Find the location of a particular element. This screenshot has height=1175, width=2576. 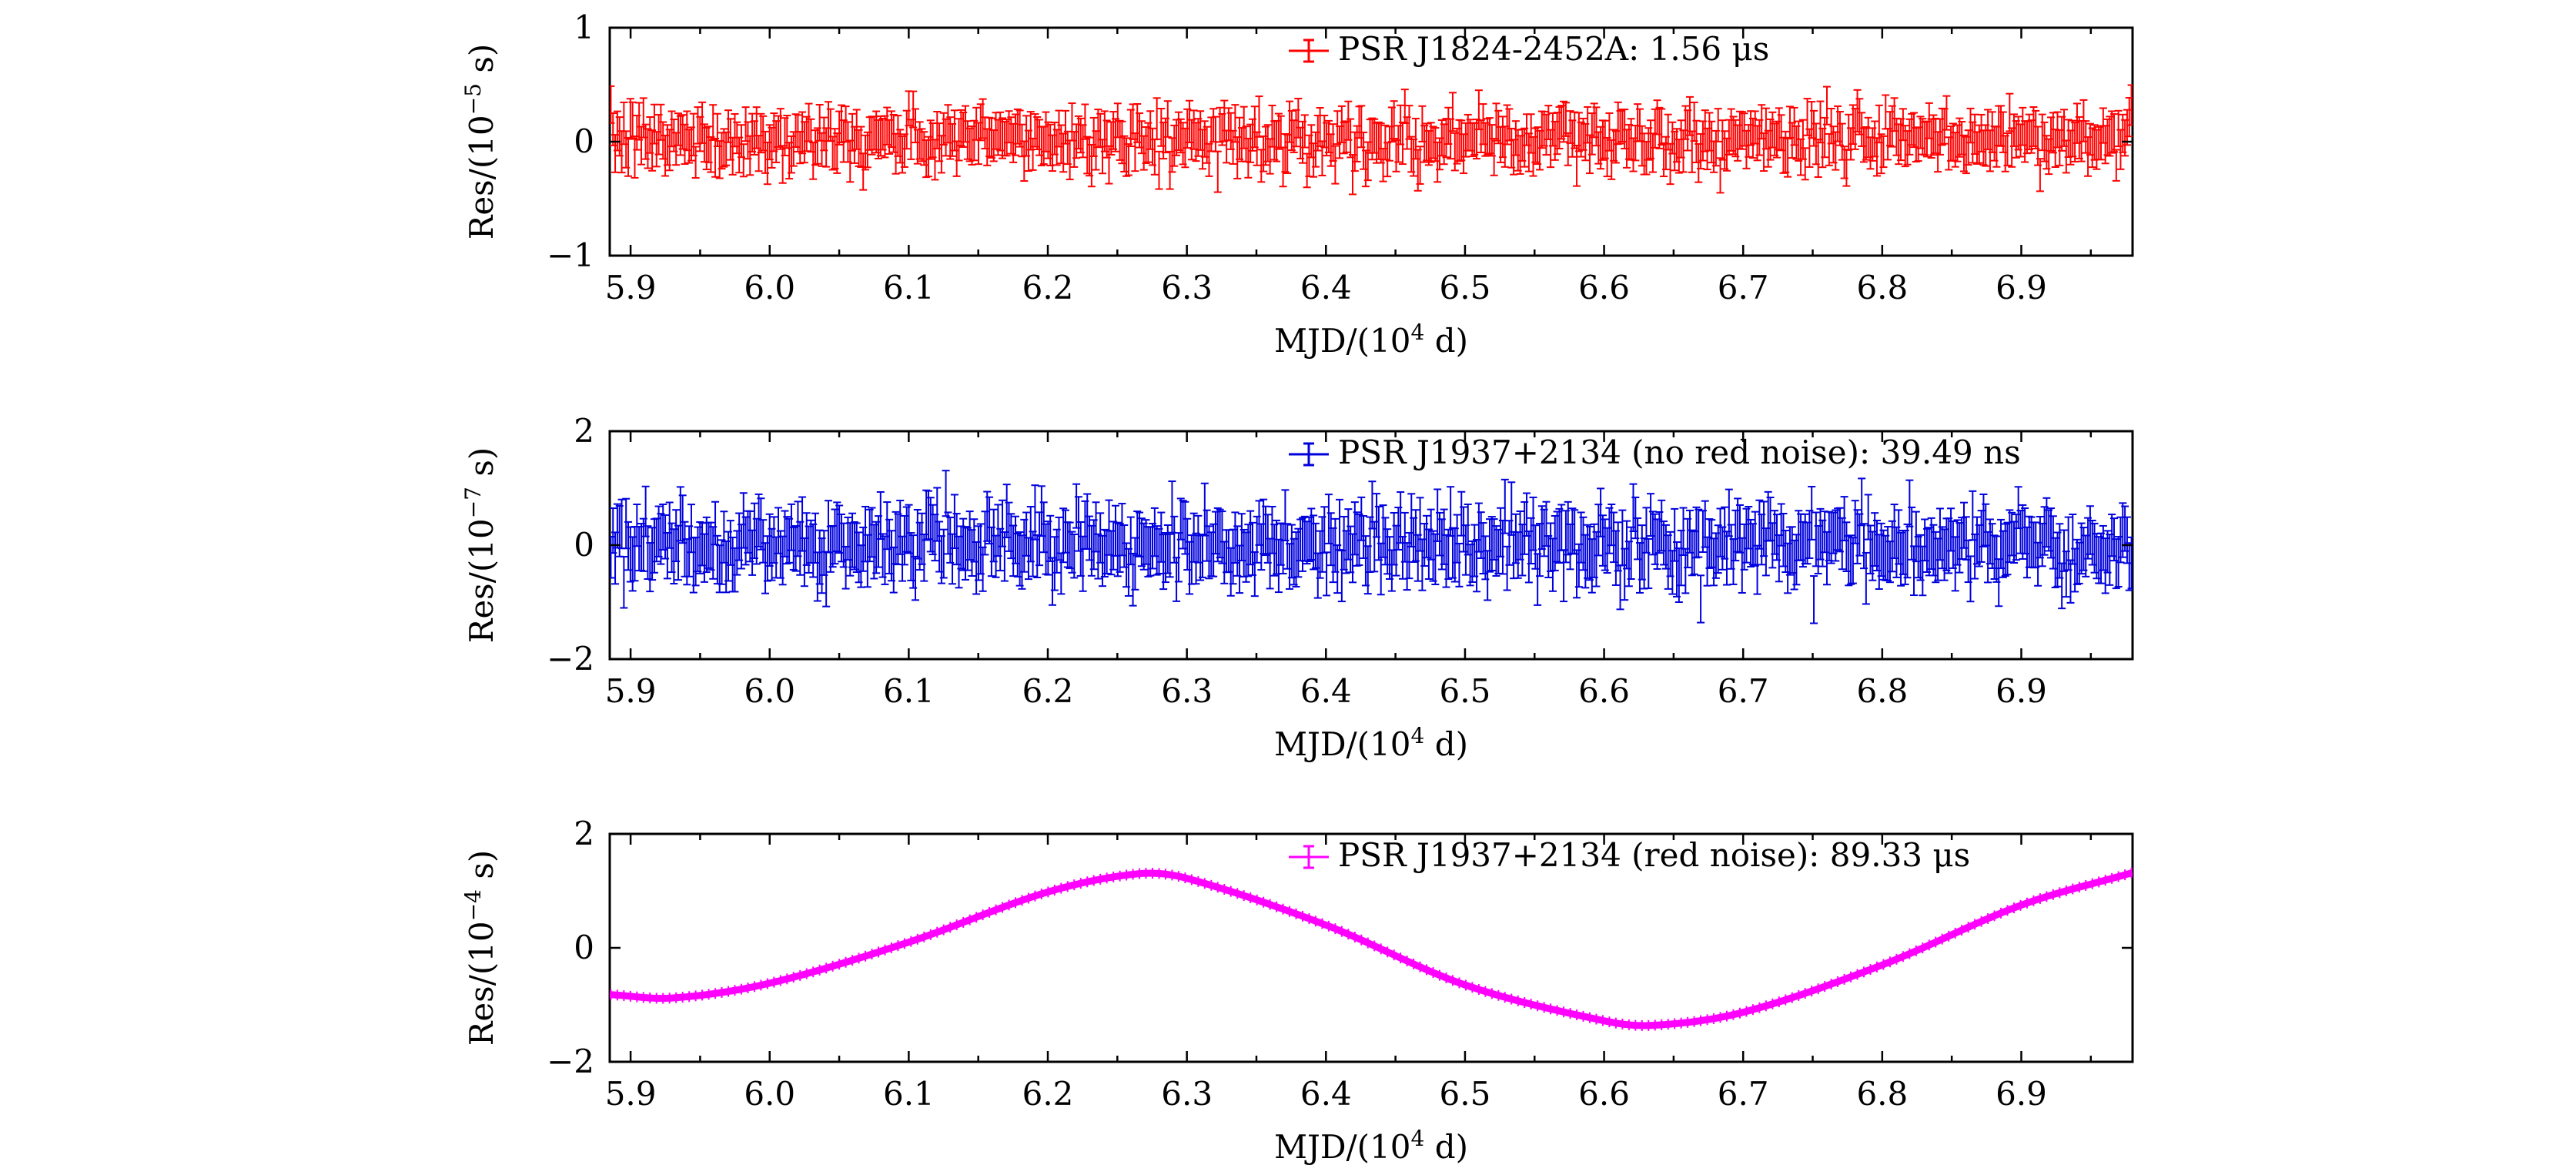

y-tick-label: −1 is located at coordinates (570, 255).